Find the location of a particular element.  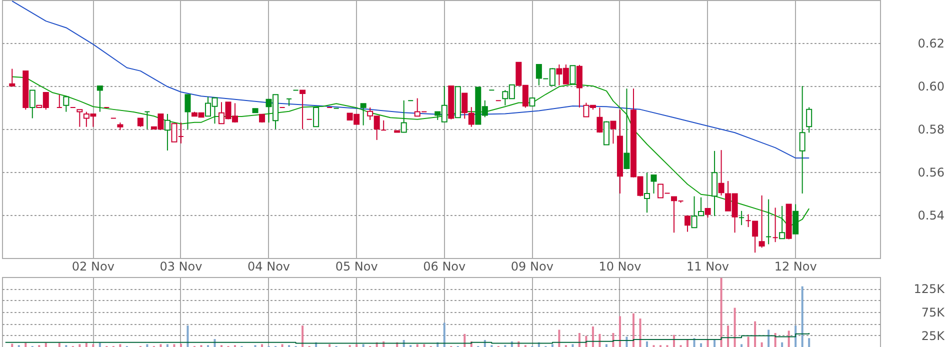

x-tick-label: 10 Nov is located at coordinates (620, 267).